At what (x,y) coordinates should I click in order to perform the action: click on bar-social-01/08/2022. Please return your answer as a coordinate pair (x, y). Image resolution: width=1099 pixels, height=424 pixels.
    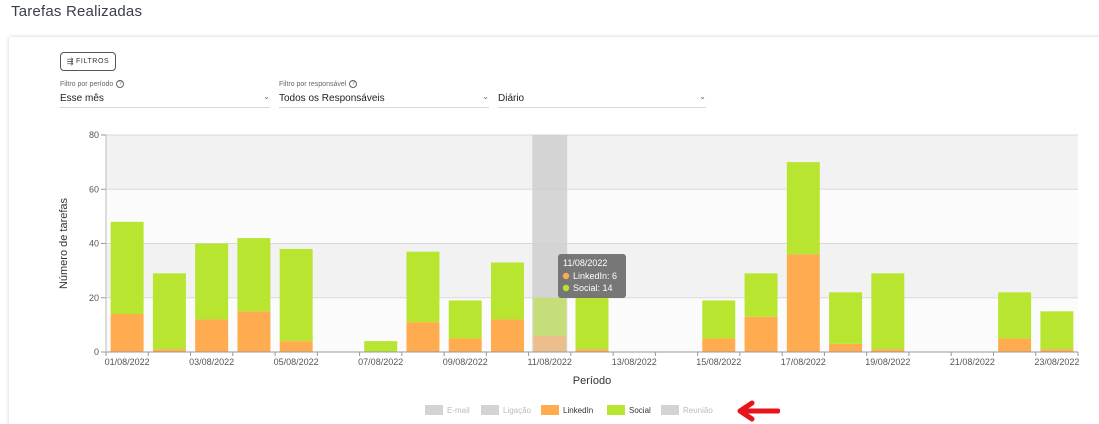
    Looking at the image, I should click on (127, 268).